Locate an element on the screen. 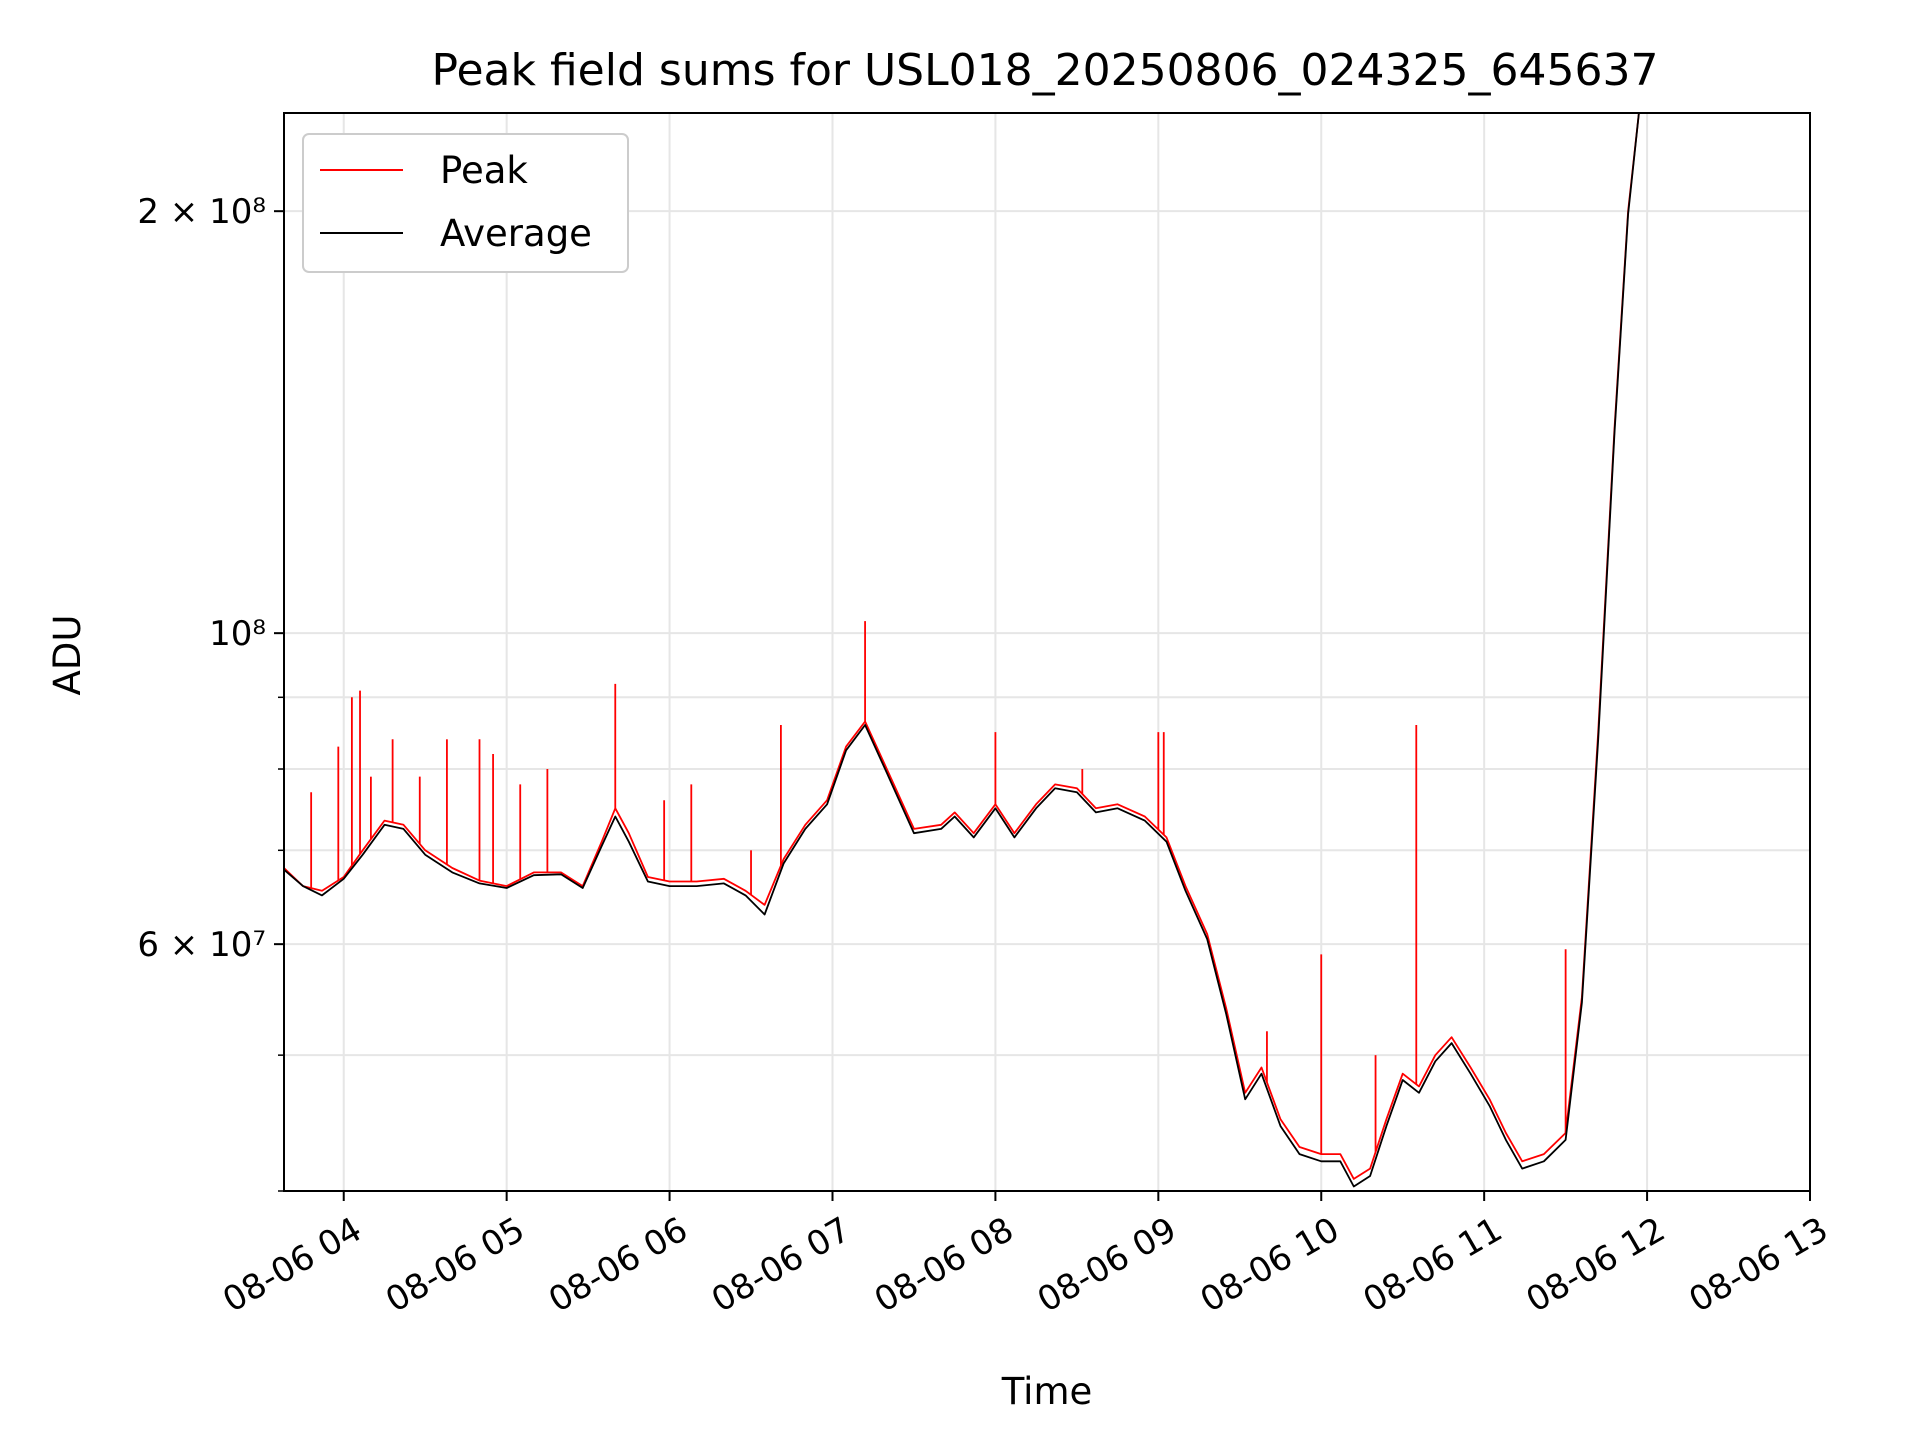 This screenshot has height=1440, width=1920. y-axis-label: ADU is located at coordinates (67, 655).